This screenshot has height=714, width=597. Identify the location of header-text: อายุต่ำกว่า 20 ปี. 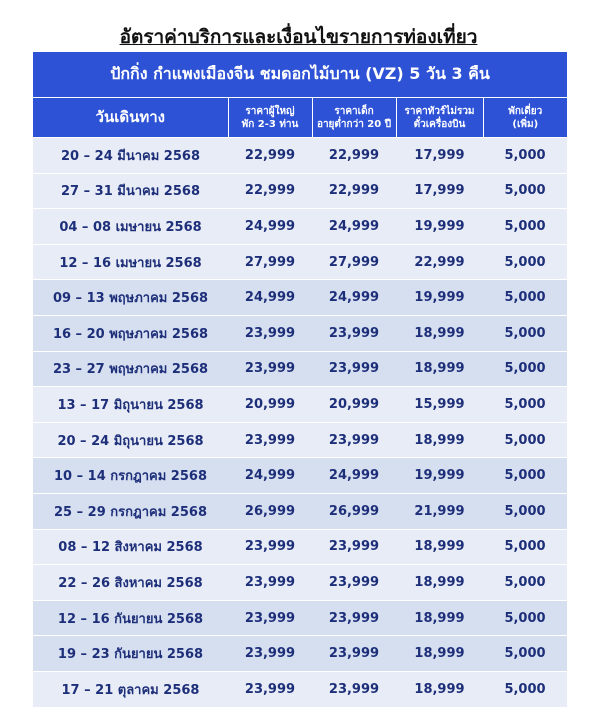
(354, 124).